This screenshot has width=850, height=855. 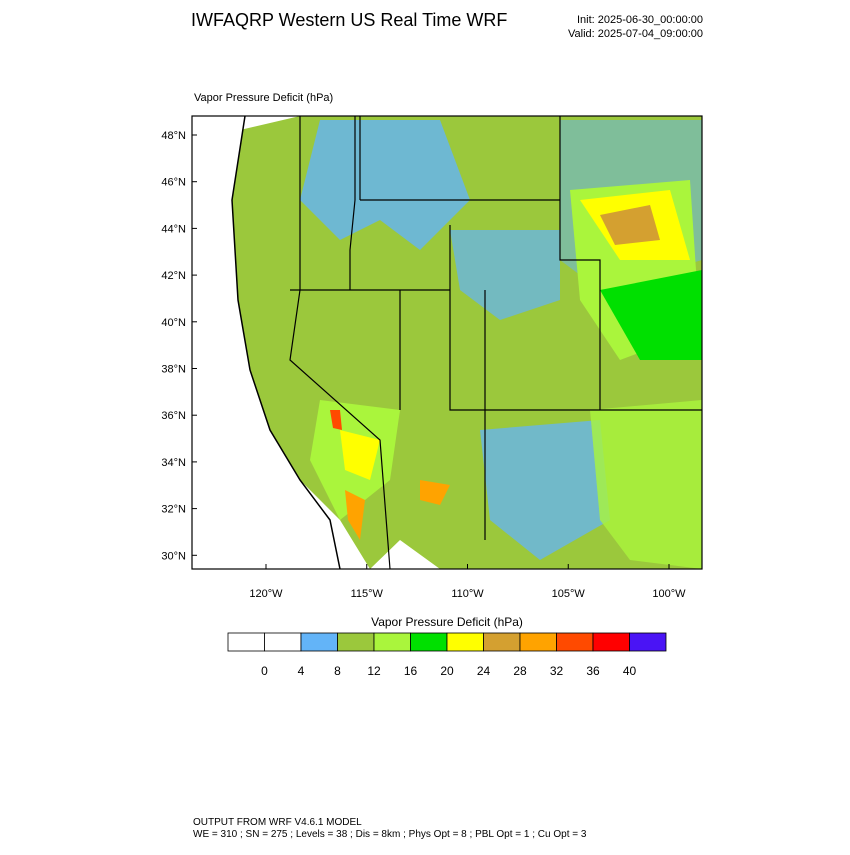 I want to click on colorbar-label: 20, so click(x=447, y=671).